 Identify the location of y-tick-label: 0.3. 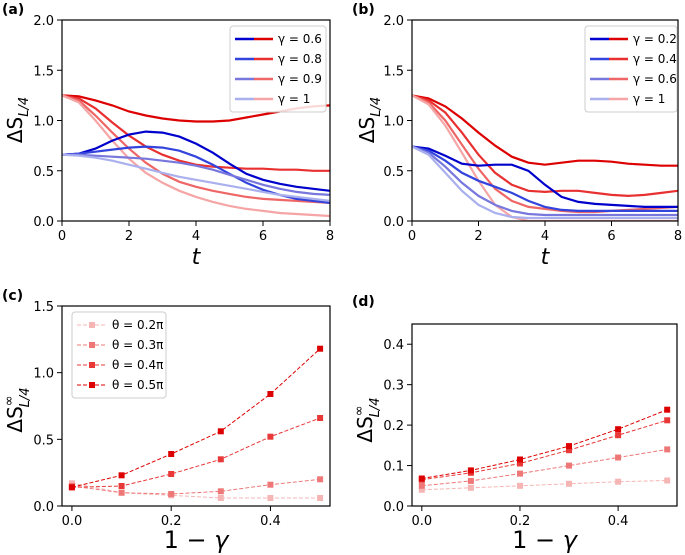
(393, 386).